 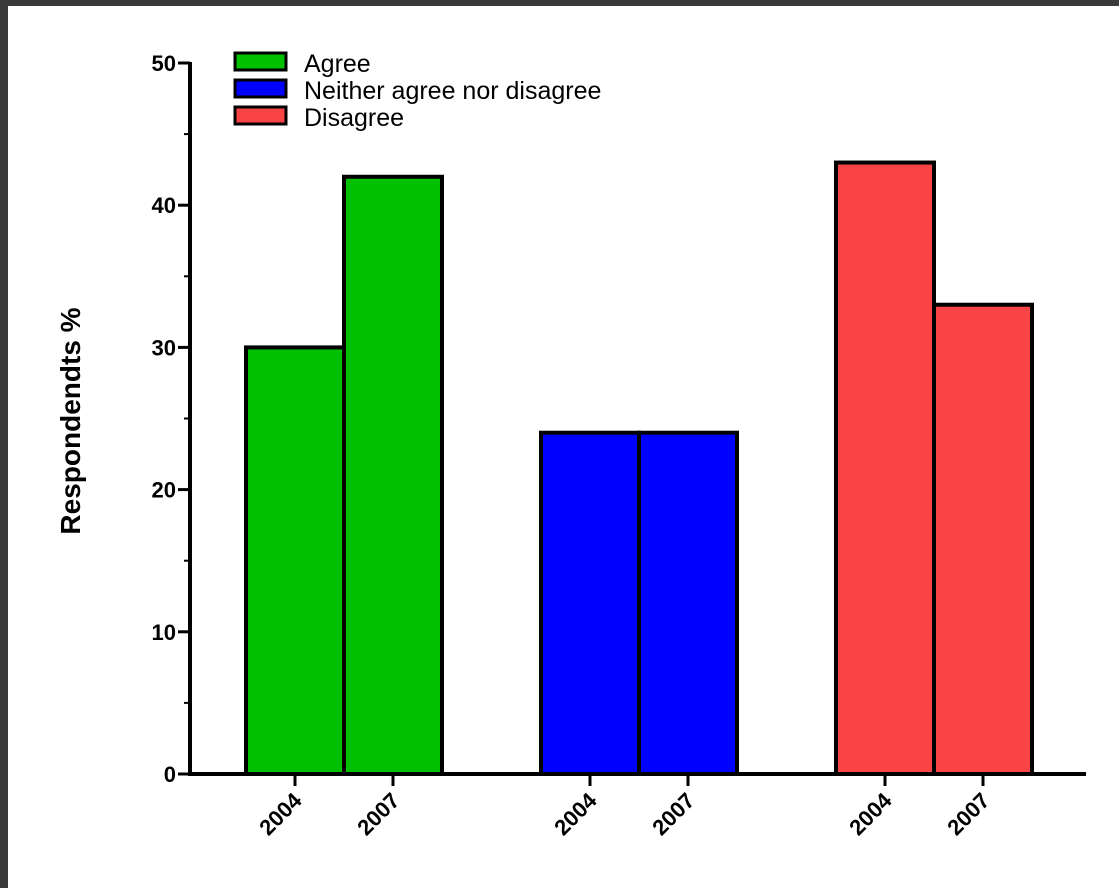 What do you see at coordinates (337, 64) in the screenshot?
I see `legend-label: Agree` at bounding box center [337, 64].